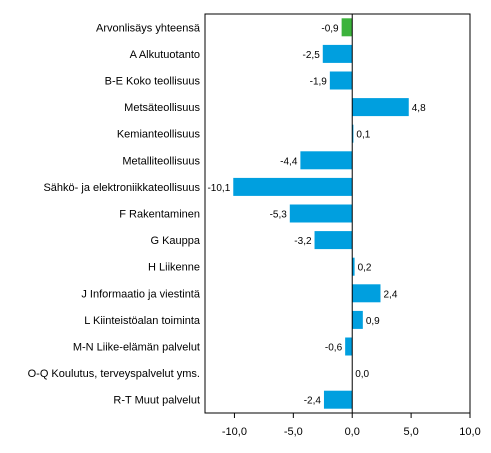 This screenshot has width=491, height=453. I want to click on data-label: 2,4, so click(390, 294).